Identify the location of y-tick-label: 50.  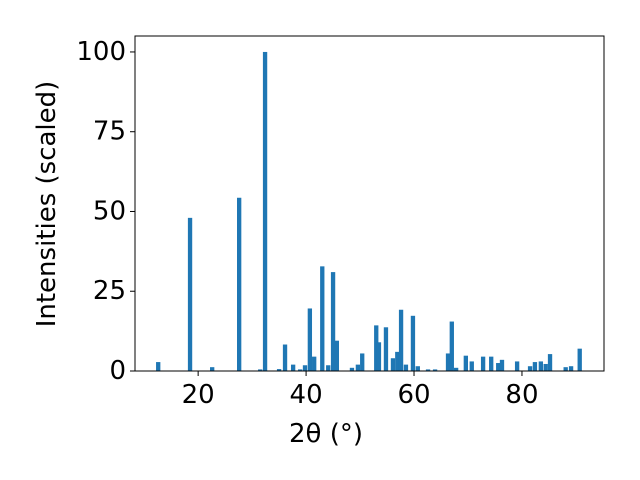
(109, 211).